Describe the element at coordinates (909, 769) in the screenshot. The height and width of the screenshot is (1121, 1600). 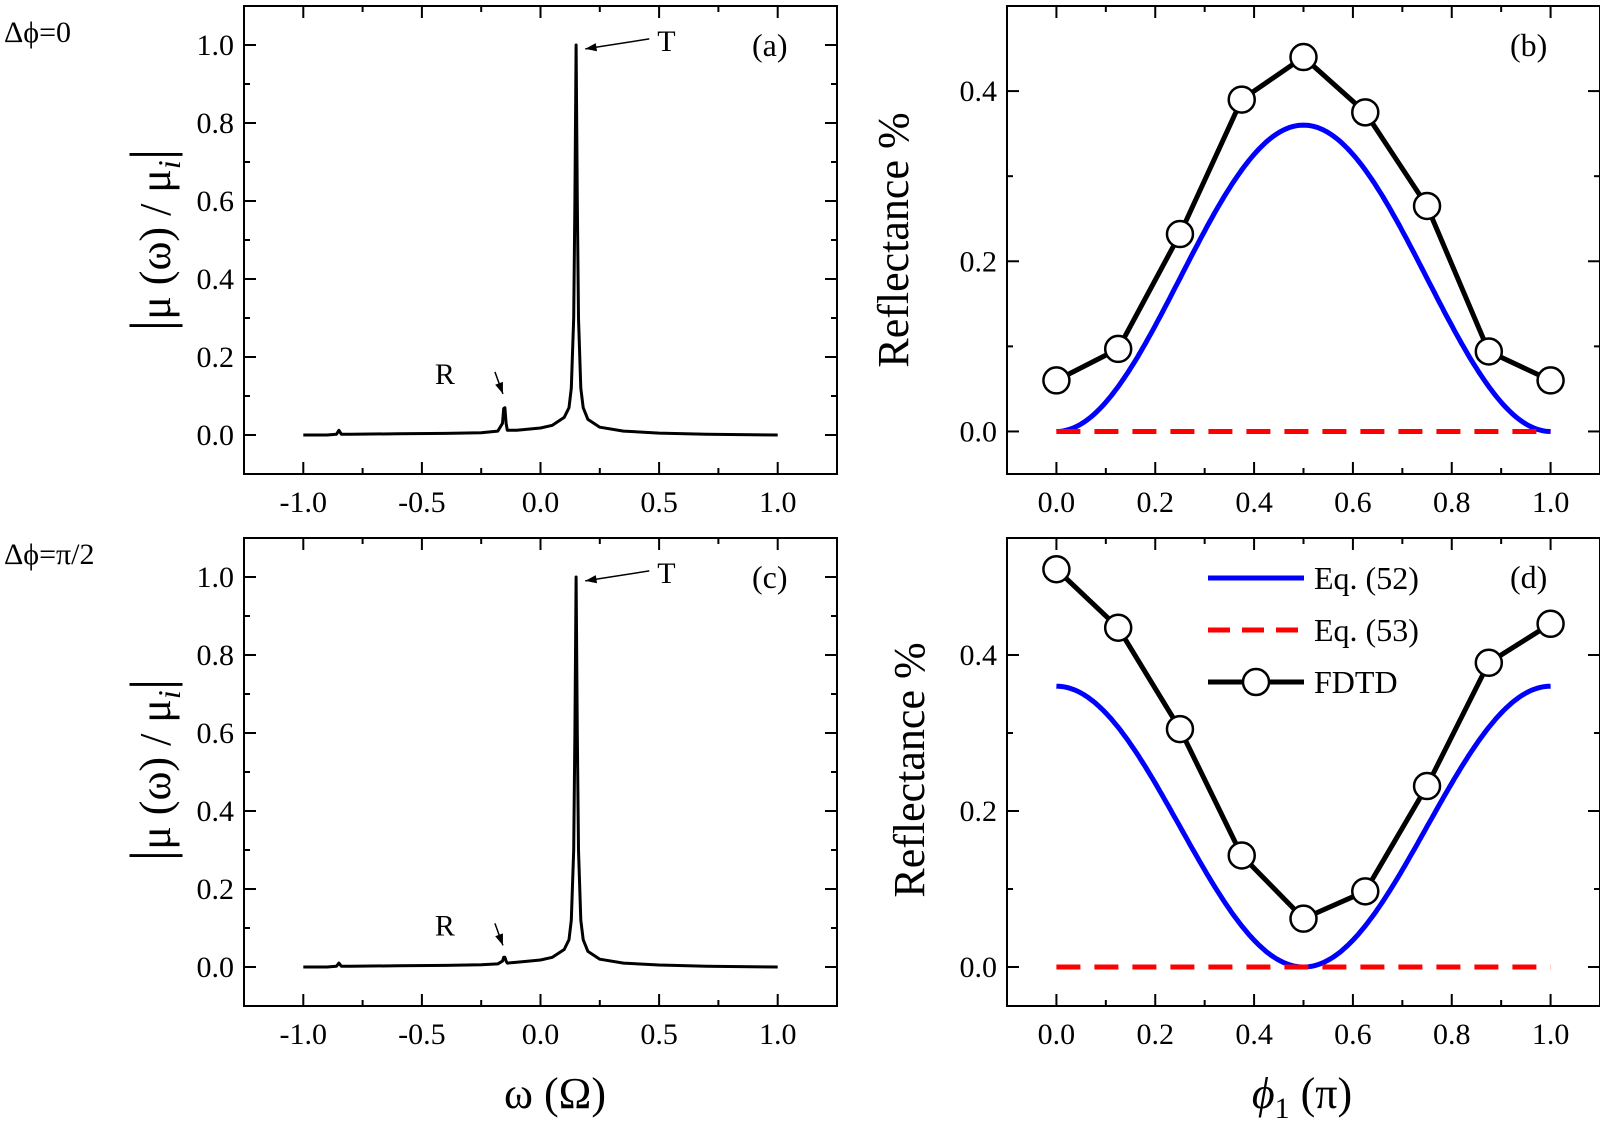
I see `y-axis-title-d: Reflectance %` at that location.